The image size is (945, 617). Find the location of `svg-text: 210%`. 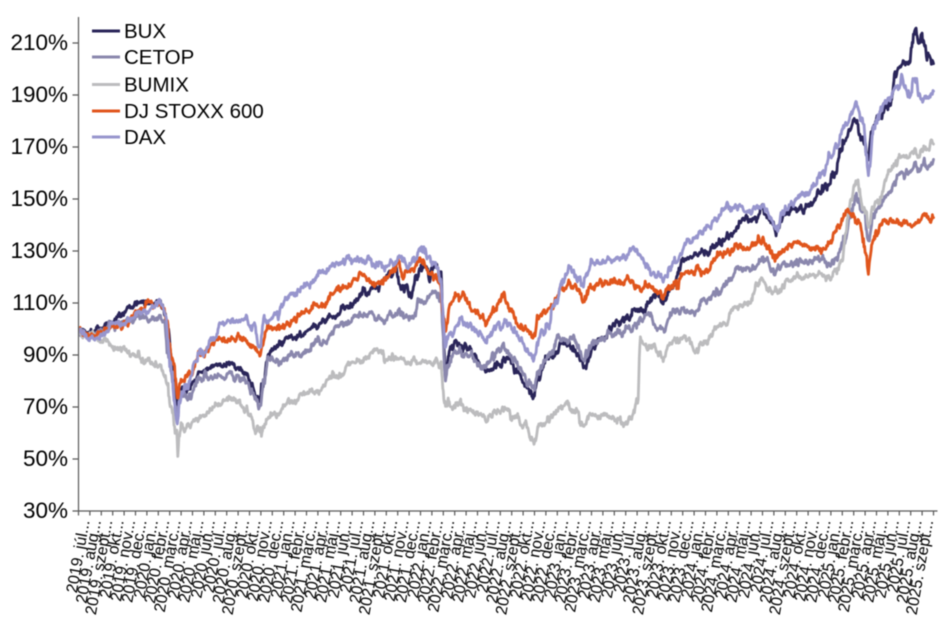

svg-text: 210% is located at coordinates (39, 42).